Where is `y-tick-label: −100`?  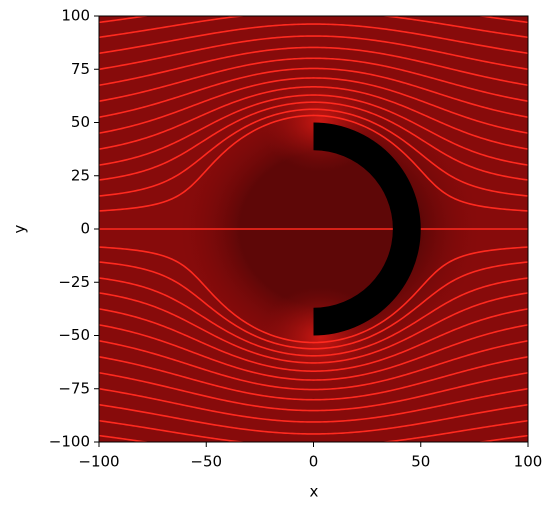 y-tick-label: −100 is located at coordinates (69, 442).